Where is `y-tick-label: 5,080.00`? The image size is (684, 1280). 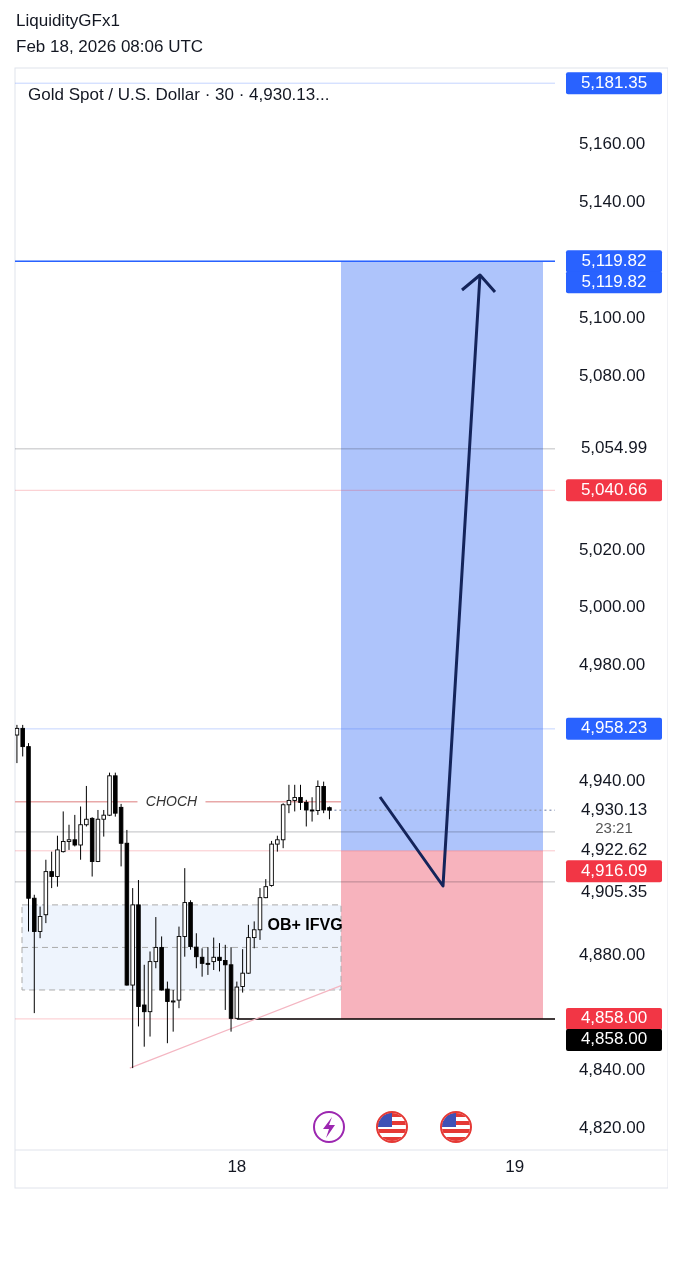
y-tick-label: 5,080.00 is located at coordinates (612, 375).